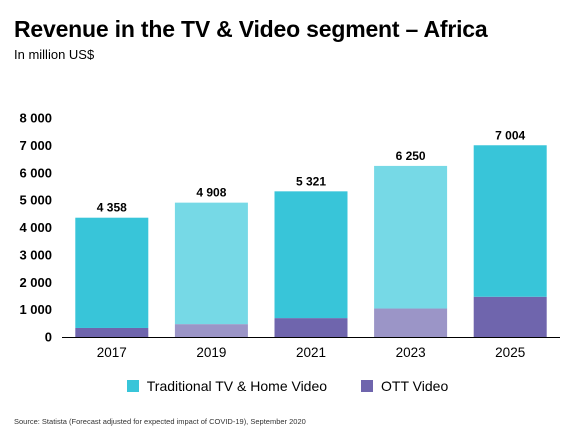 This screenshot has height=446, width=575. I want to click on y-tick-label: 5 000, so click(35, 200).